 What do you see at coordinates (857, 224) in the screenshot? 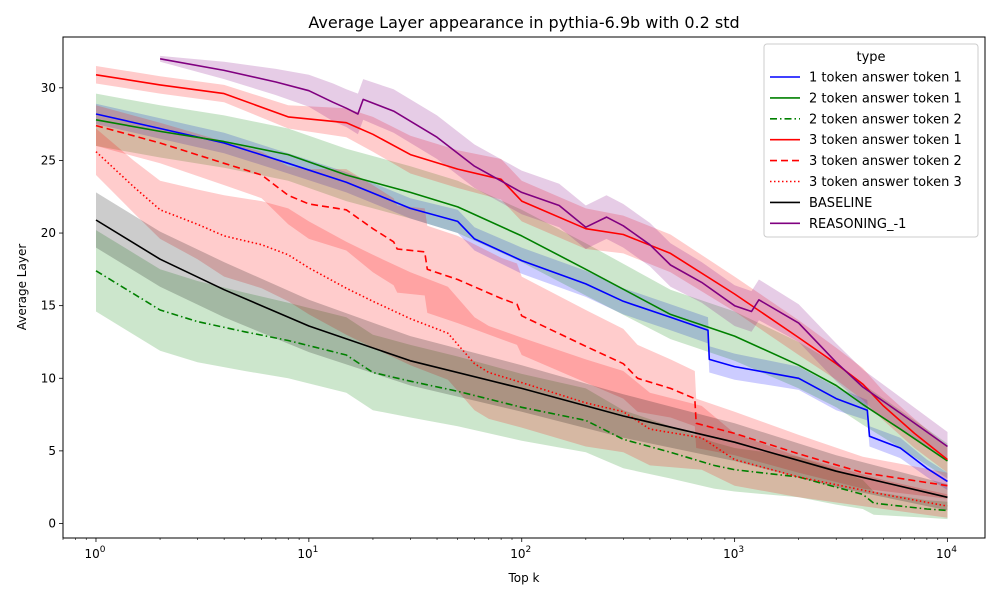
I see `legend-label-reasoning-1: REASONING_-1` at bounding box center [857, 224].